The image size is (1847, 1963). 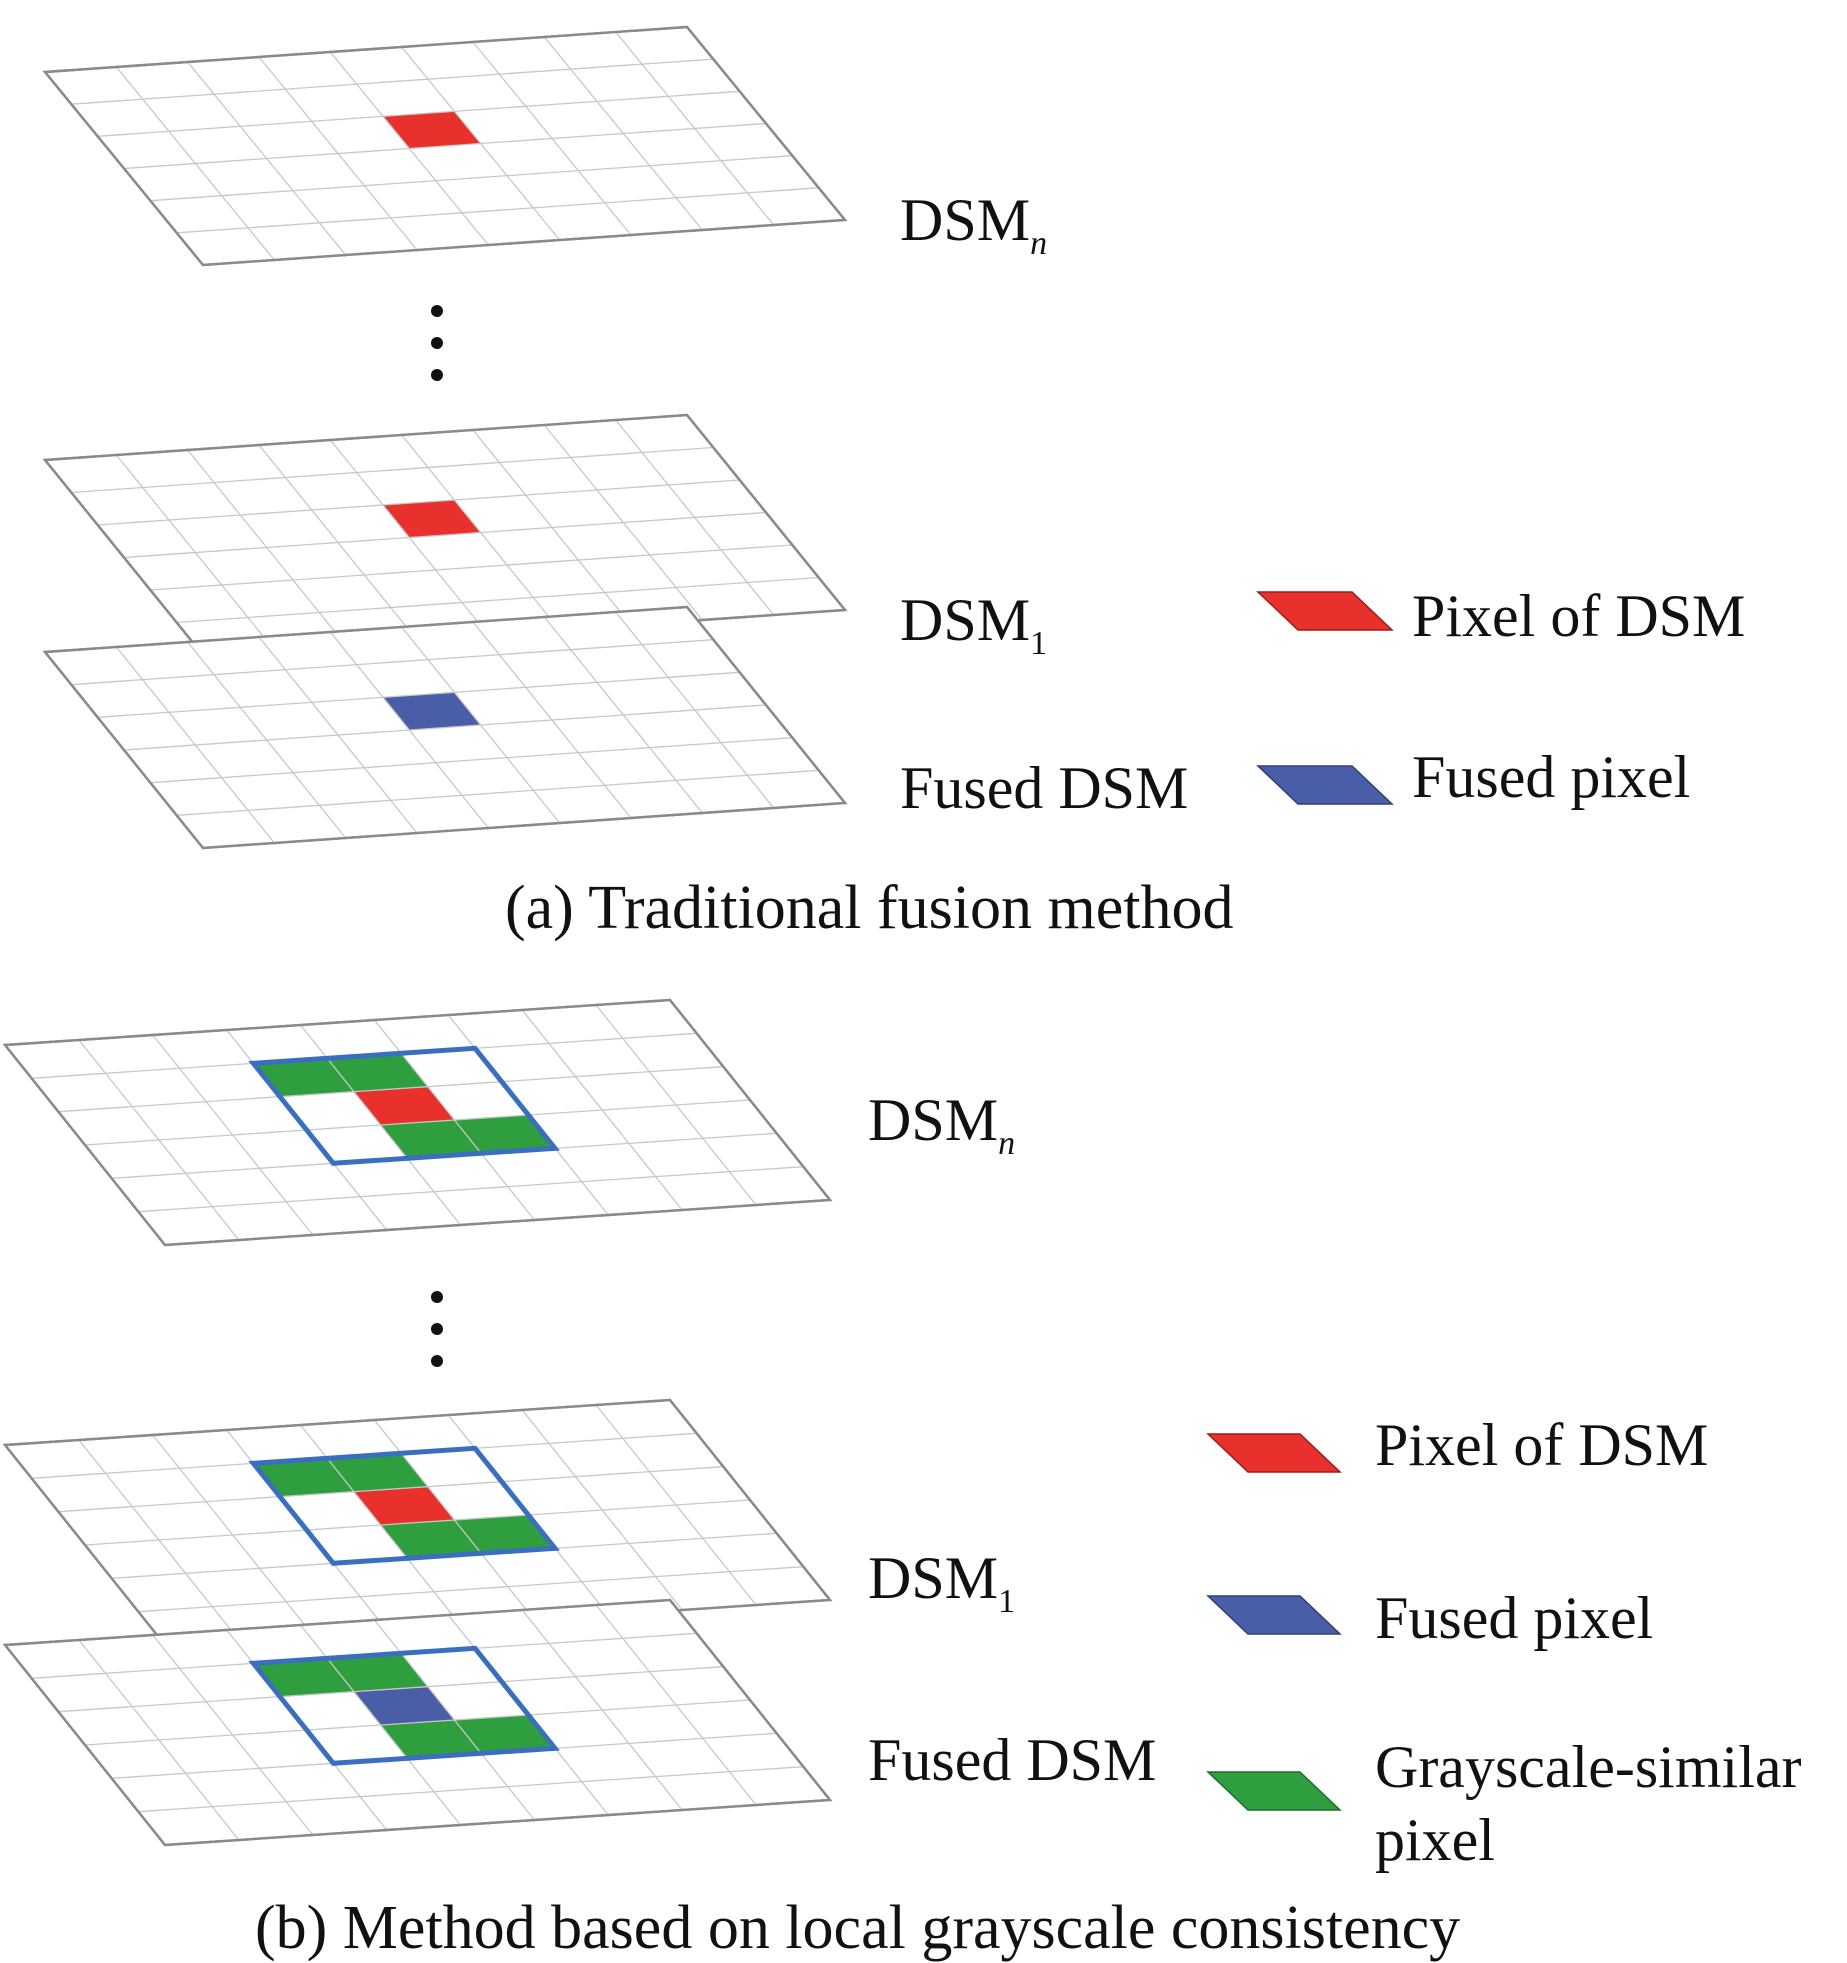 What do you see at coordinates (941, 1124) in the screenshot?
I see `label-b-dsm-n: DSMn` at bounding box center [941, 1124].